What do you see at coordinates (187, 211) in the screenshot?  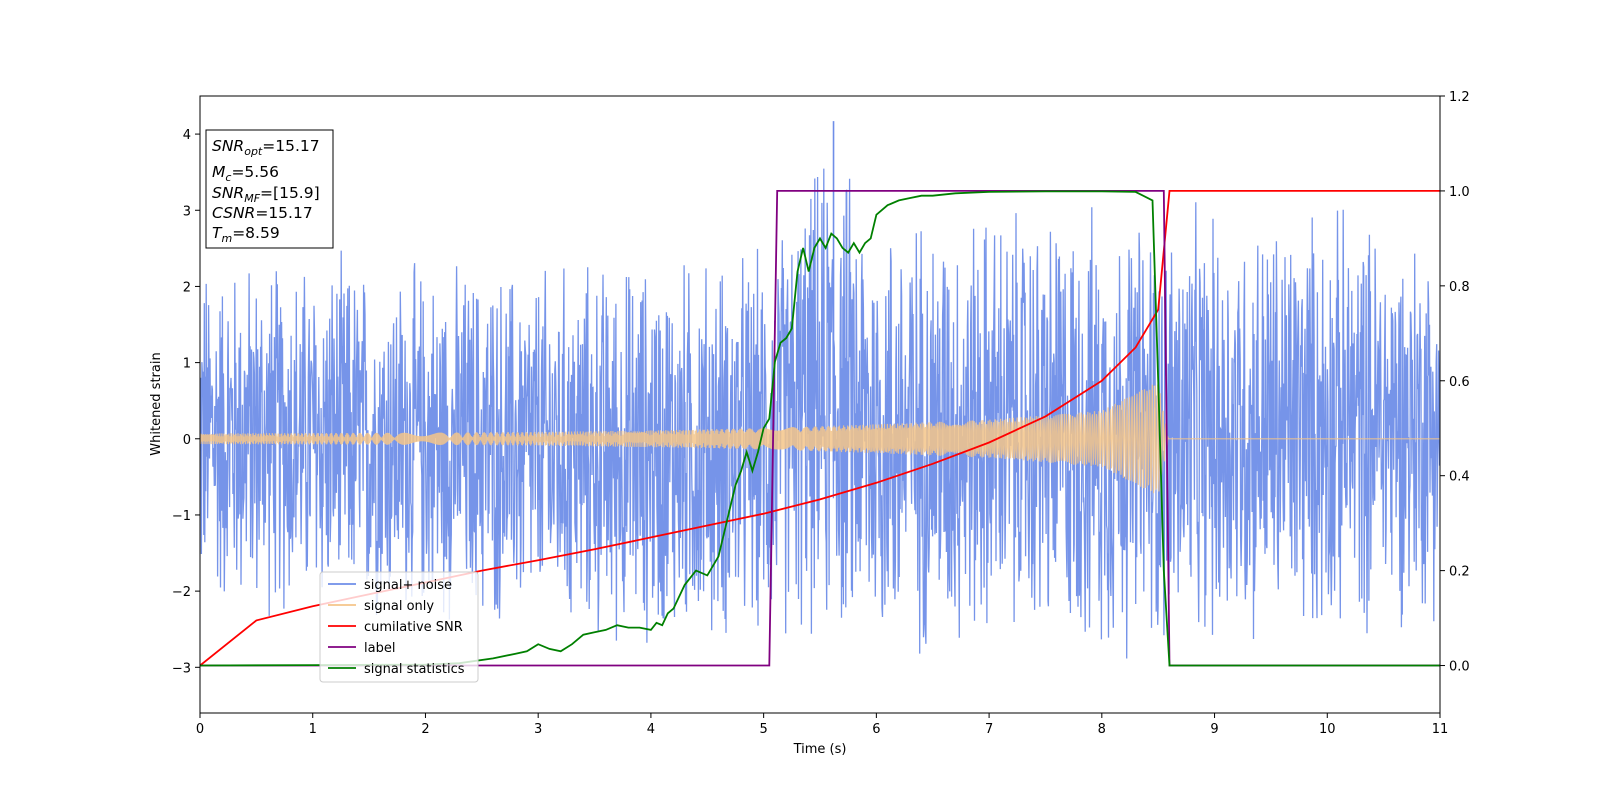 I see `y-left-tick-label: 3` at bounding box center [187, 211].